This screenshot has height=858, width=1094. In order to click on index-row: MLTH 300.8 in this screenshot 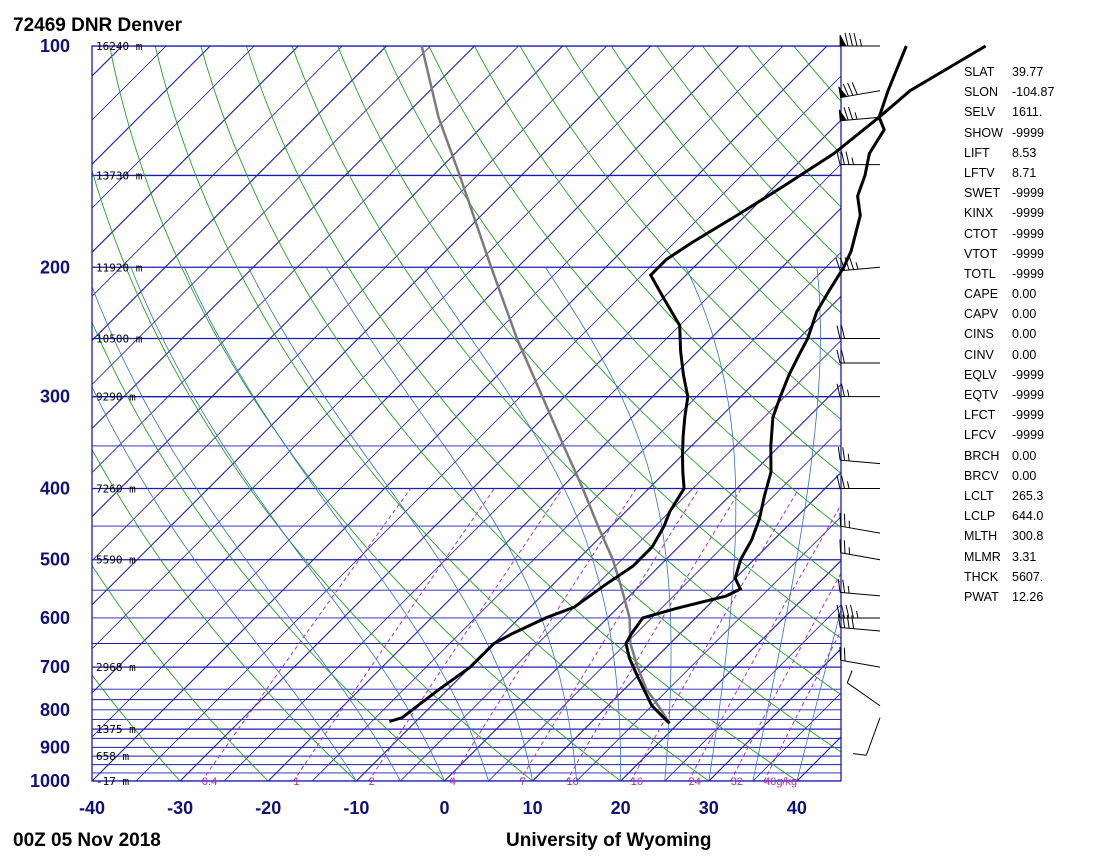, I will do `click(1009, 536)`.